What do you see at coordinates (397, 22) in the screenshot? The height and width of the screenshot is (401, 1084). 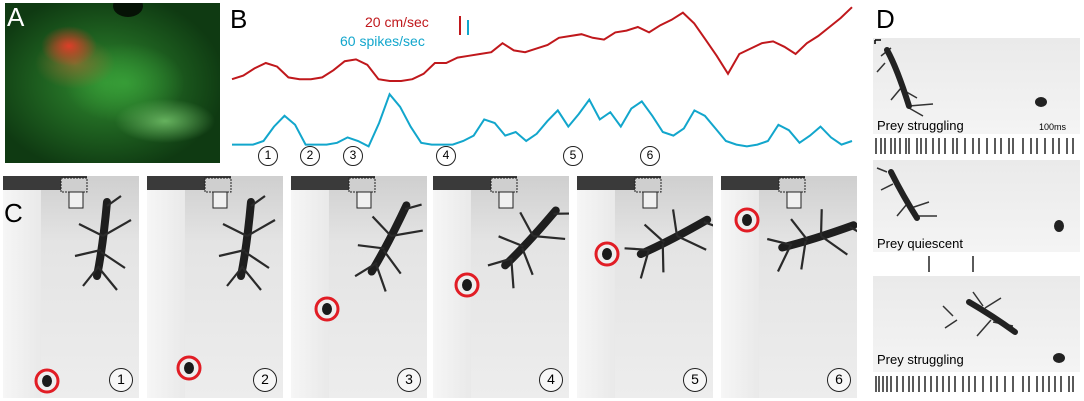 I see `speed-label: 20 cm/sec` at bounding box center [397, 22].